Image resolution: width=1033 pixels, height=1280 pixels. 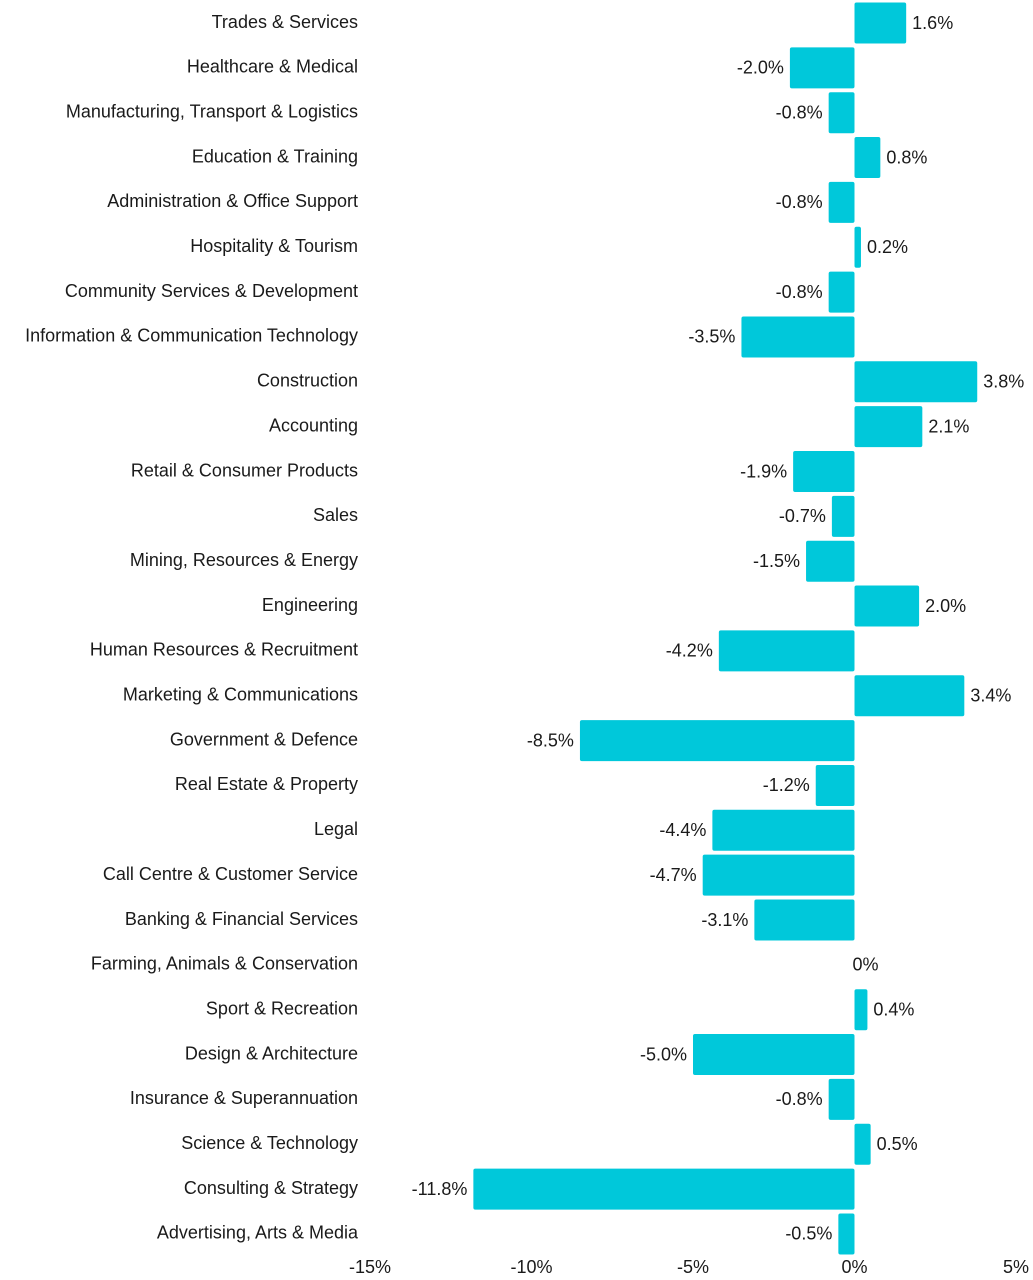 What do you see at coordinates (763, 471) in the screenshot?
I see `data-label: -1.9%` at bounding box center [763, 471].